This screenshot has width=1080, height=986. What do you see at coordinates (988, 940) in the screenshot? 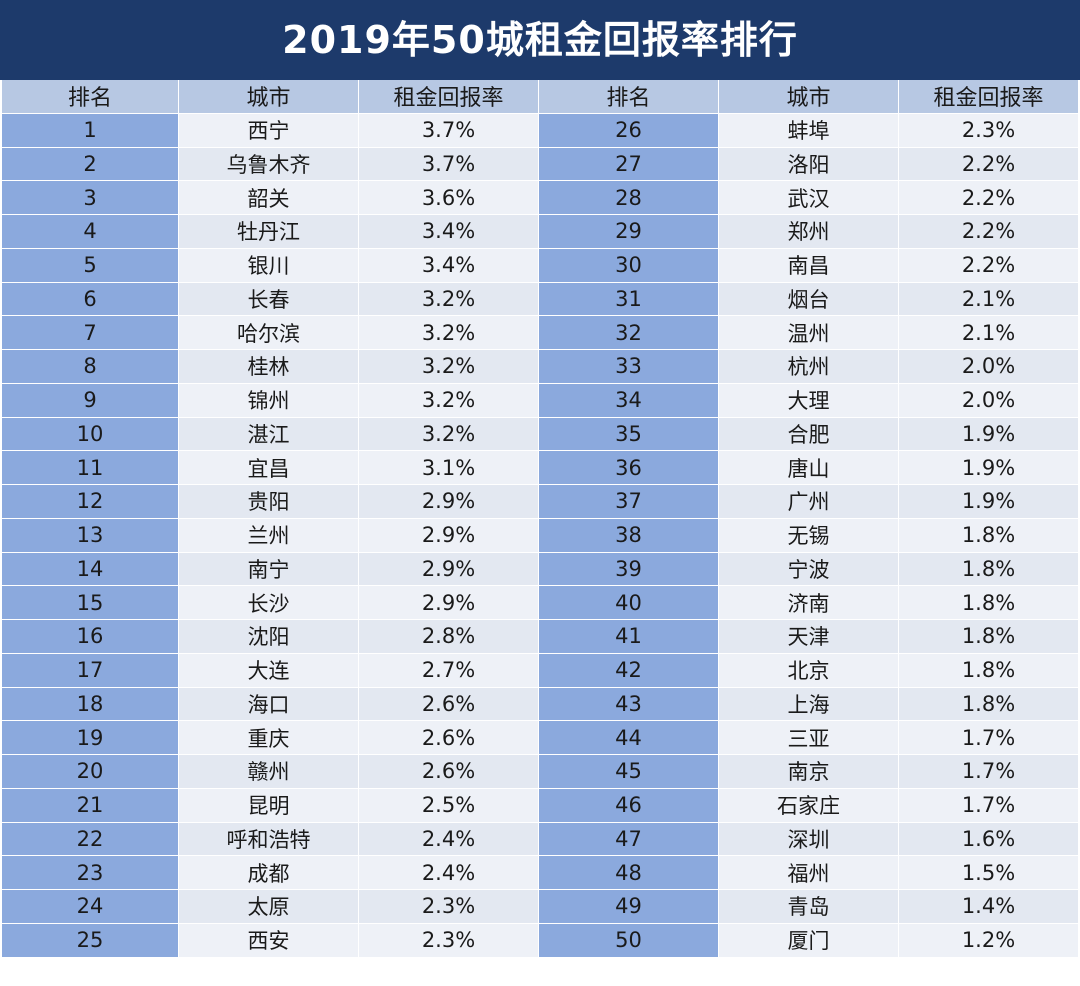
I see `table-cell-rate-right: 1.2%` at bounding box center [988, 940].